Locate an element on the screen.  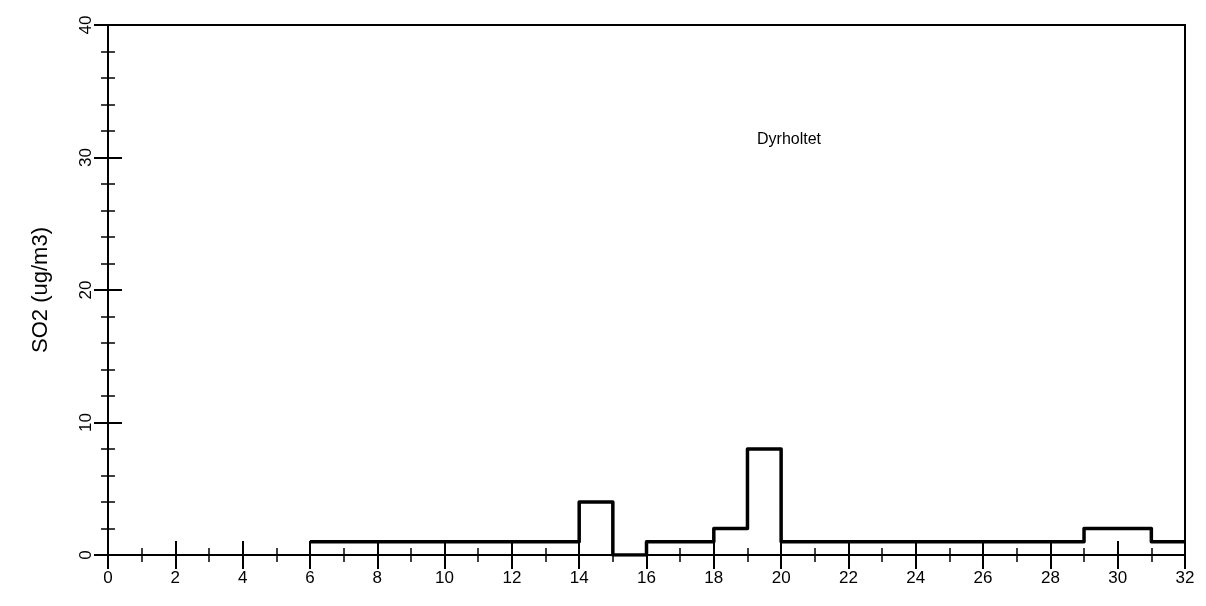
x-tick-label: 20 is located at coordinates (781, 577).